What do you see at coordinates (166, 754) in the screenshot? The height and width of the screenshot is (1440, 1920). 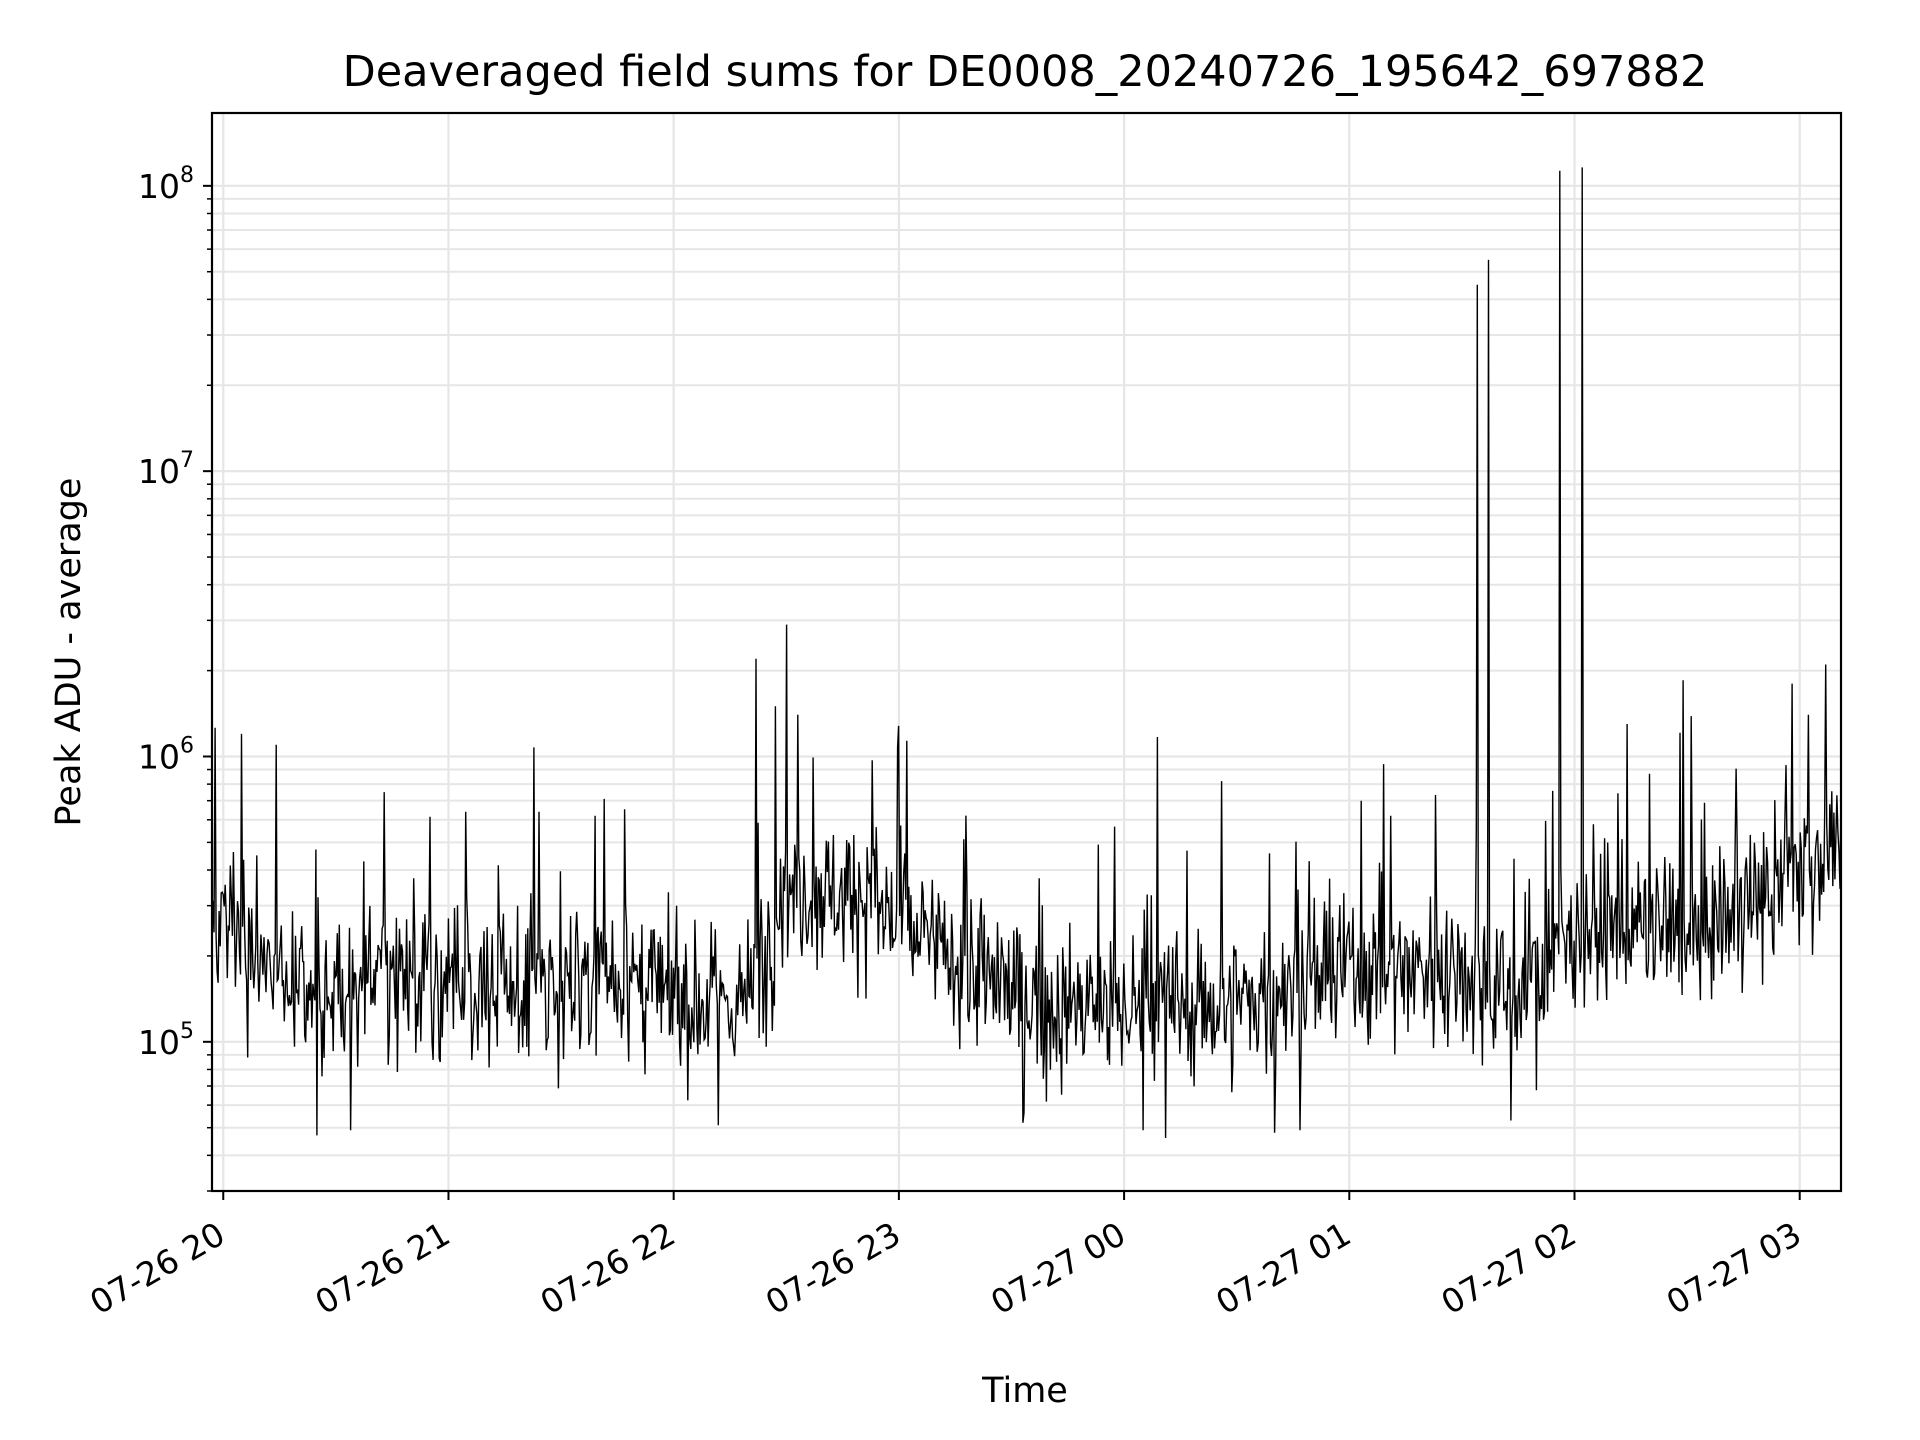 I see `y-tick-label: 10⁶` at bounding box center [166, 754].